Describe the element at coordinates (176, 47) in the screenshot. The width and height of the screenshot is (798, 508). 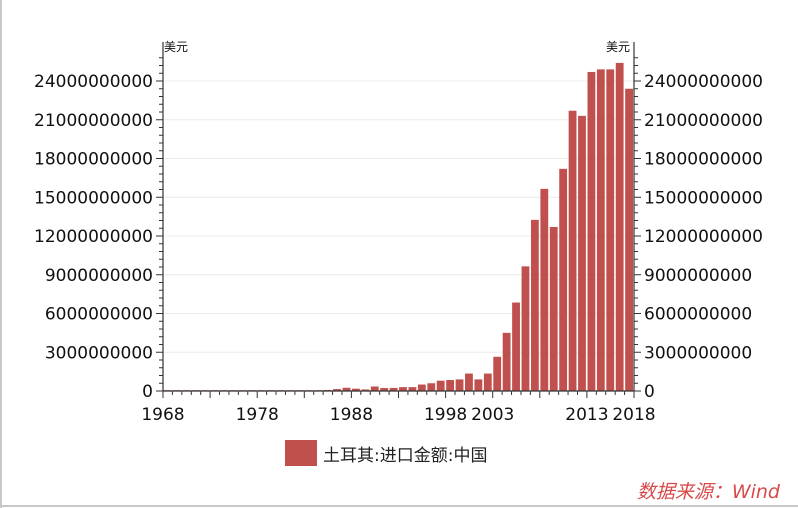
I see `left-axis-unit: 美元` at that location.